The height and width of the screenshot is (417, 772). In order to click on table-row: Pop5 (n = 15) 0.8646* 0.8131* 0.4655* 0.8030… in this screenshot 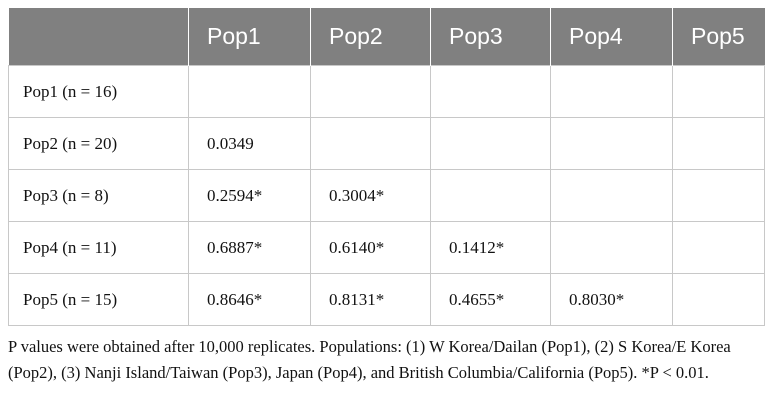, I will do `click(386, 299)`.